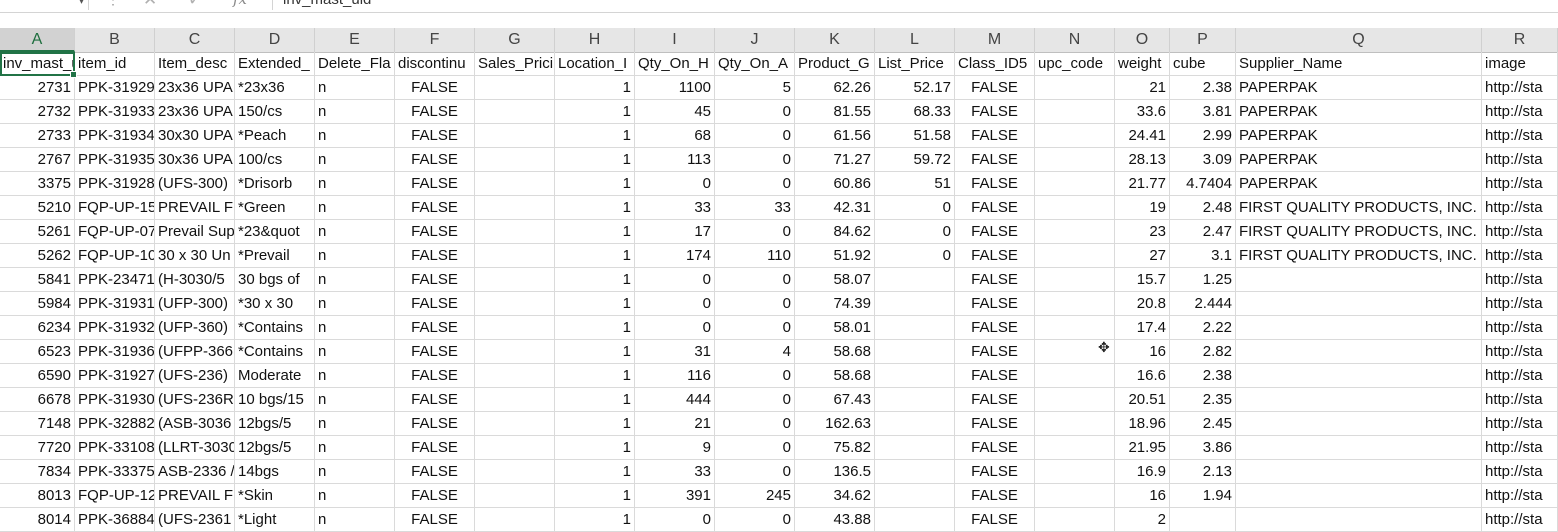 This screenshot has width=1558, height=532. I want to click on cell-p: 3.09, so click(1203, 160).